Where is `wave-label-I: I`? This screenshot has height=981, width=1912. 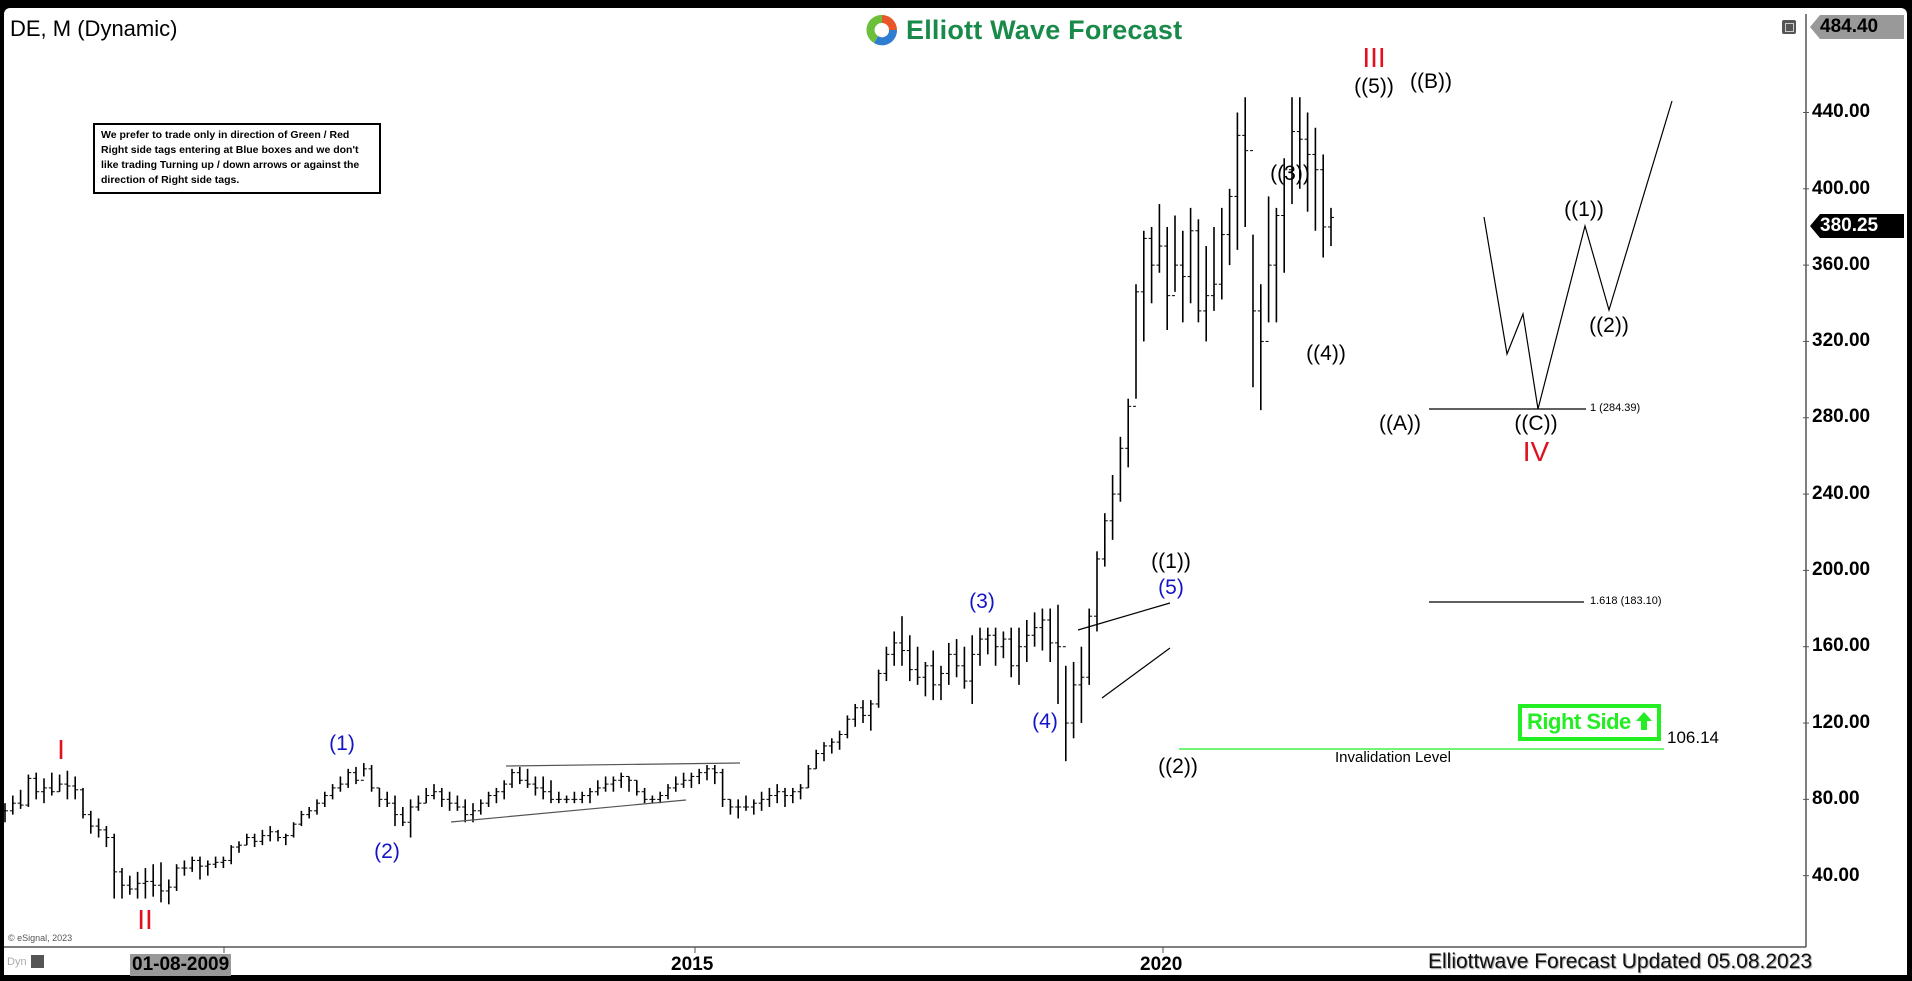
wave-label-I: I is located at coordinates (61, 749).